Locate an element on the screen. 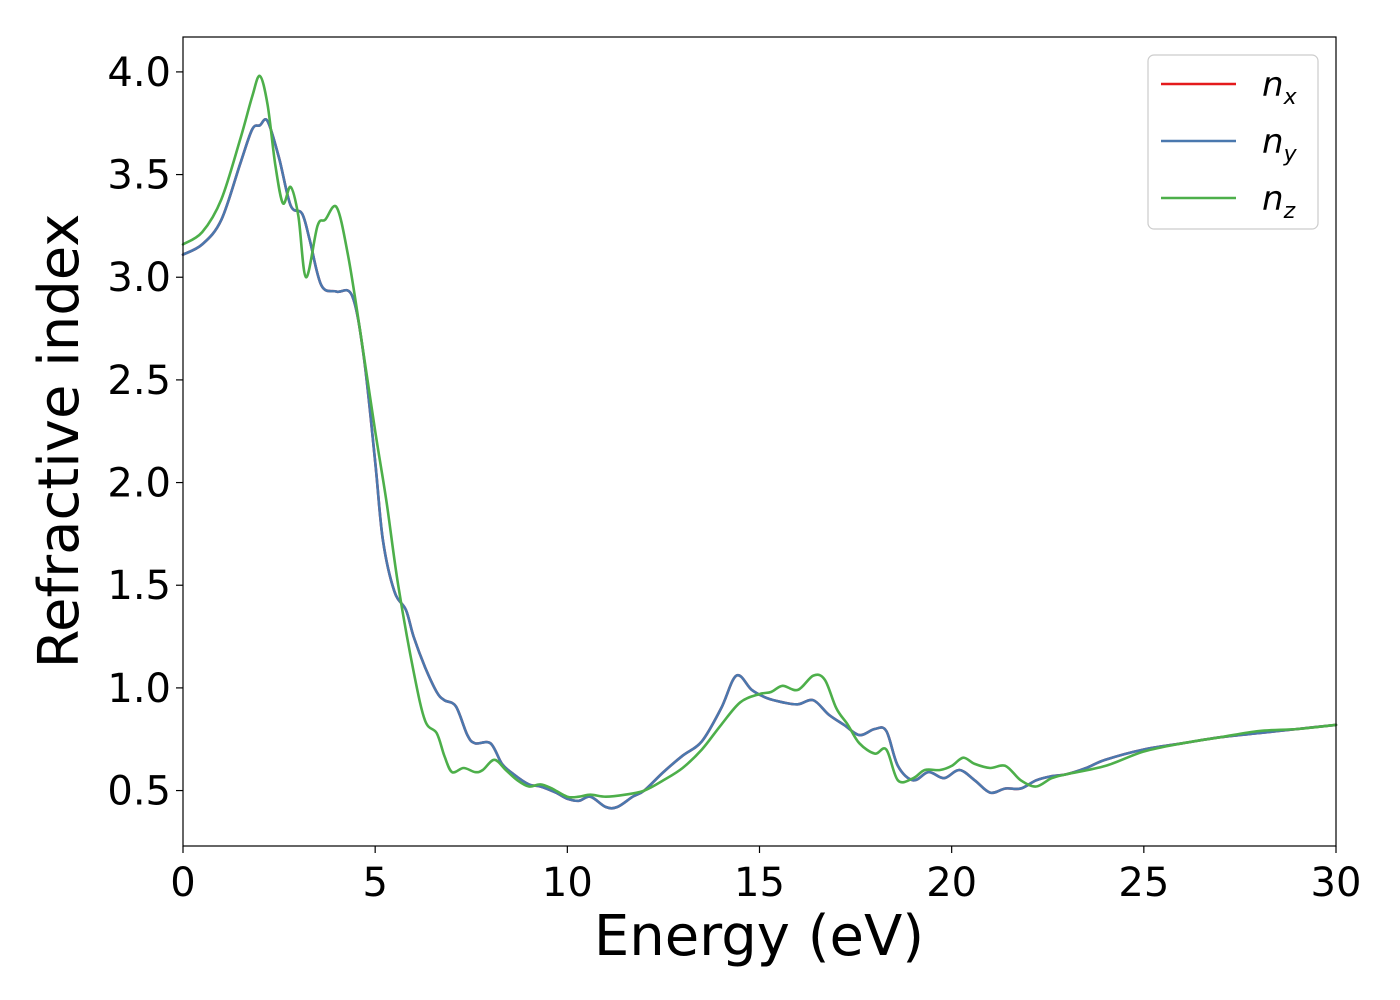  y-tick-label: 3.5 is located at coordinates (139, 176).